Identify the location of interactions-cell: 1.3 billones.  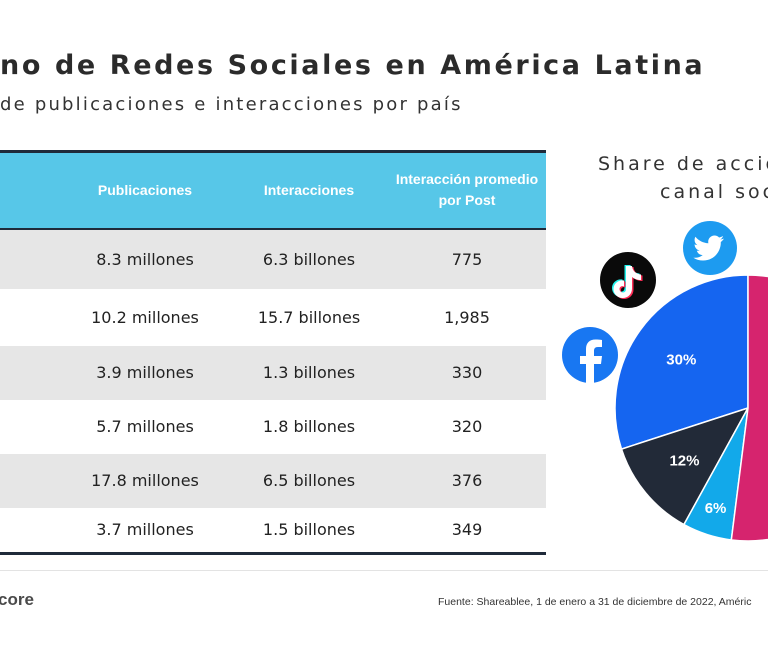
(309, 372).